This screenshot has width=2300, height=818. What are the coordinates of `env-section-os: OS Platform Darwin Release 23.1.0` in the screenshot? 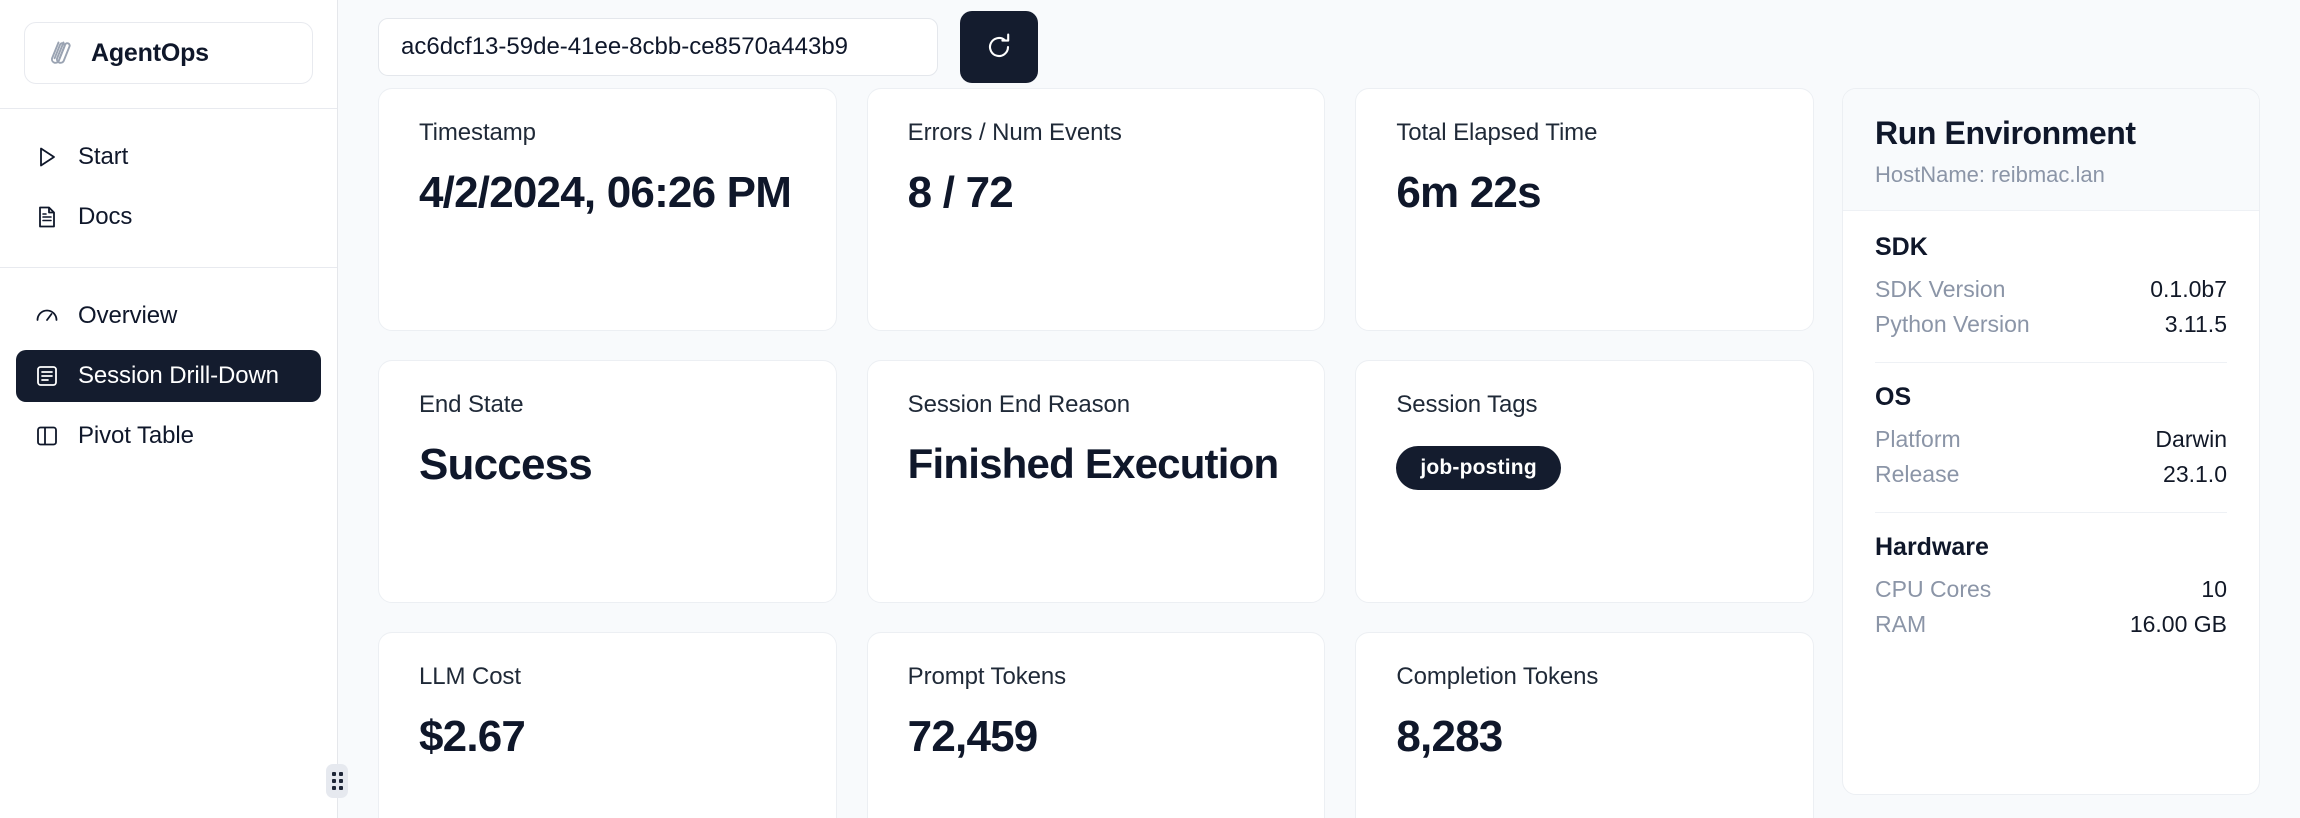 It's located at (2051, 437).